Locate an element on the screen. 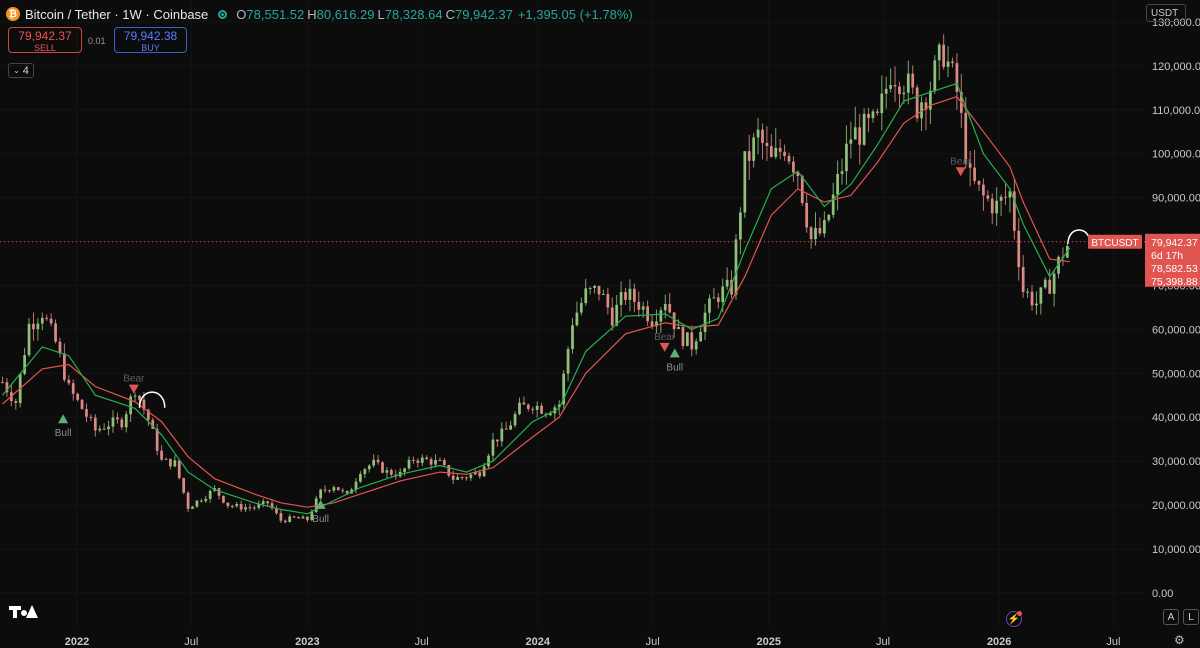 This screenshot has height=648, width=1200. market-open-dot-icon is located at coordinates (223, 14).